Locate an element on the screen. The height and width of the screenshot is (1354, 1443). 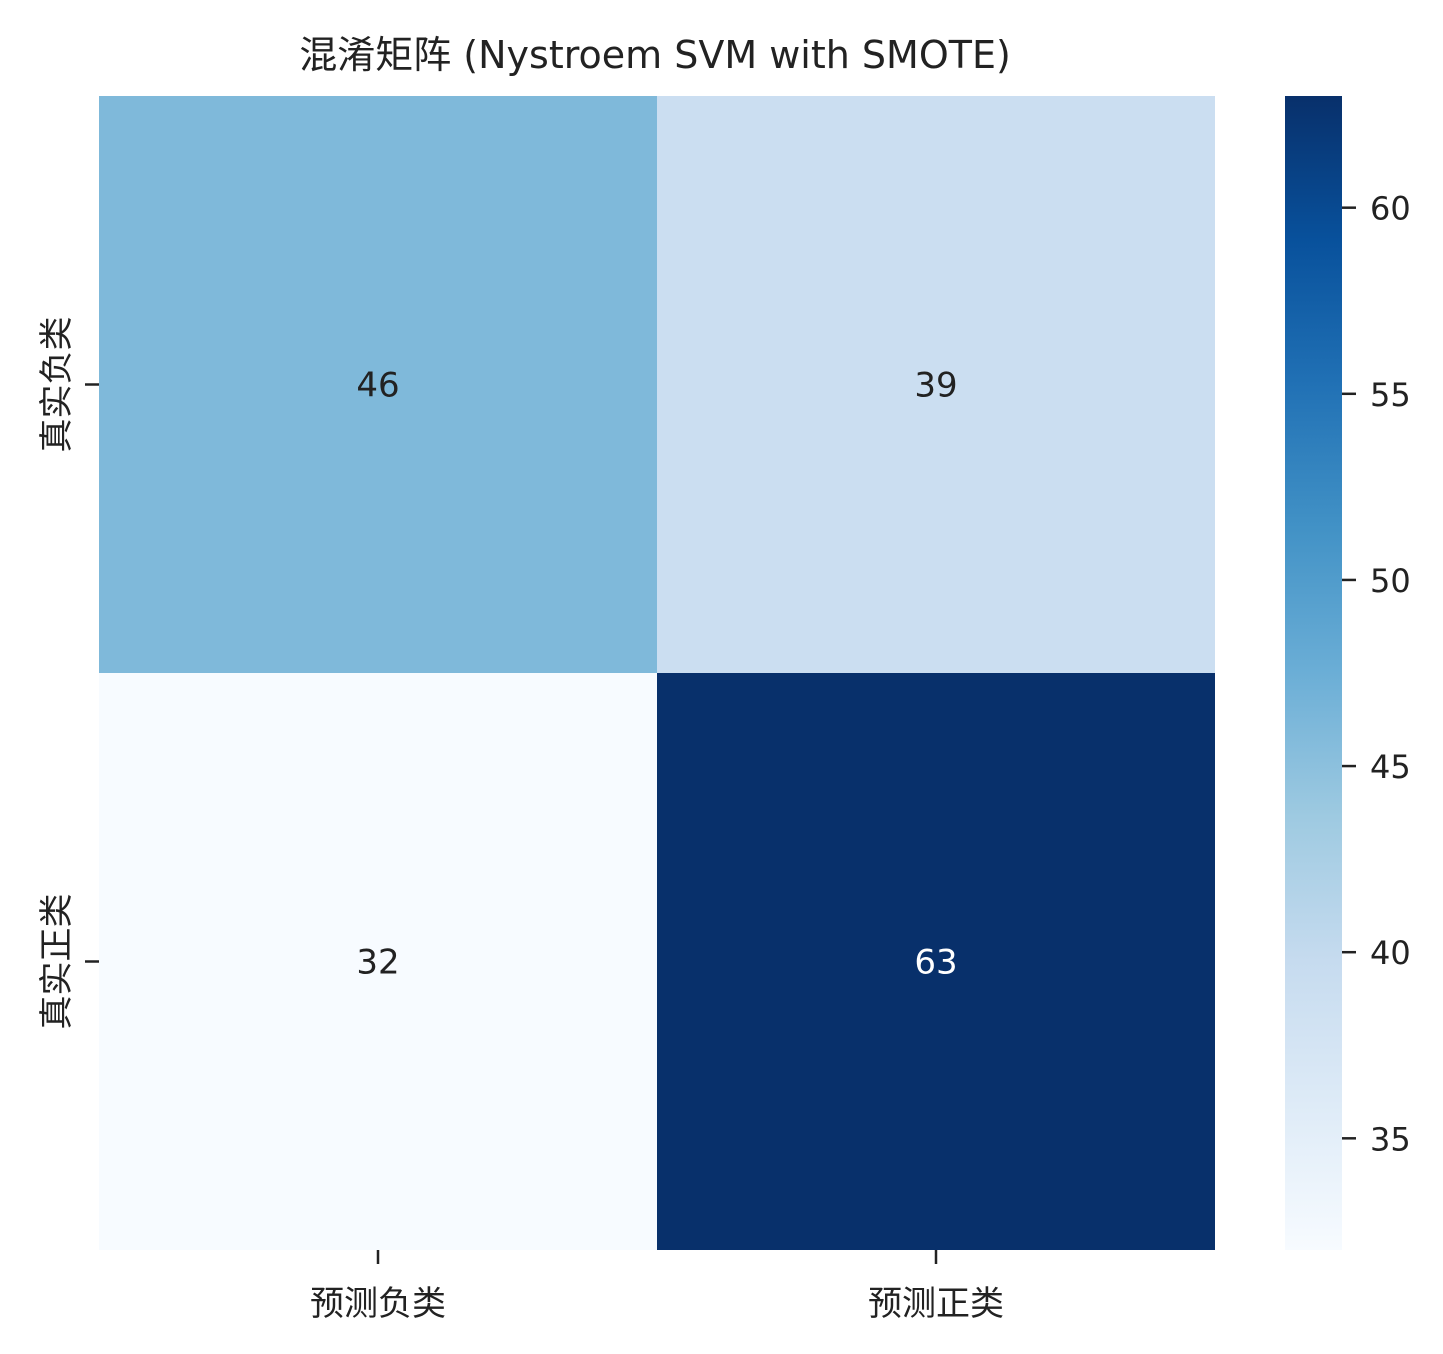
colorbar-tick-label-1: 40 is located at coordinates (1390, 953).